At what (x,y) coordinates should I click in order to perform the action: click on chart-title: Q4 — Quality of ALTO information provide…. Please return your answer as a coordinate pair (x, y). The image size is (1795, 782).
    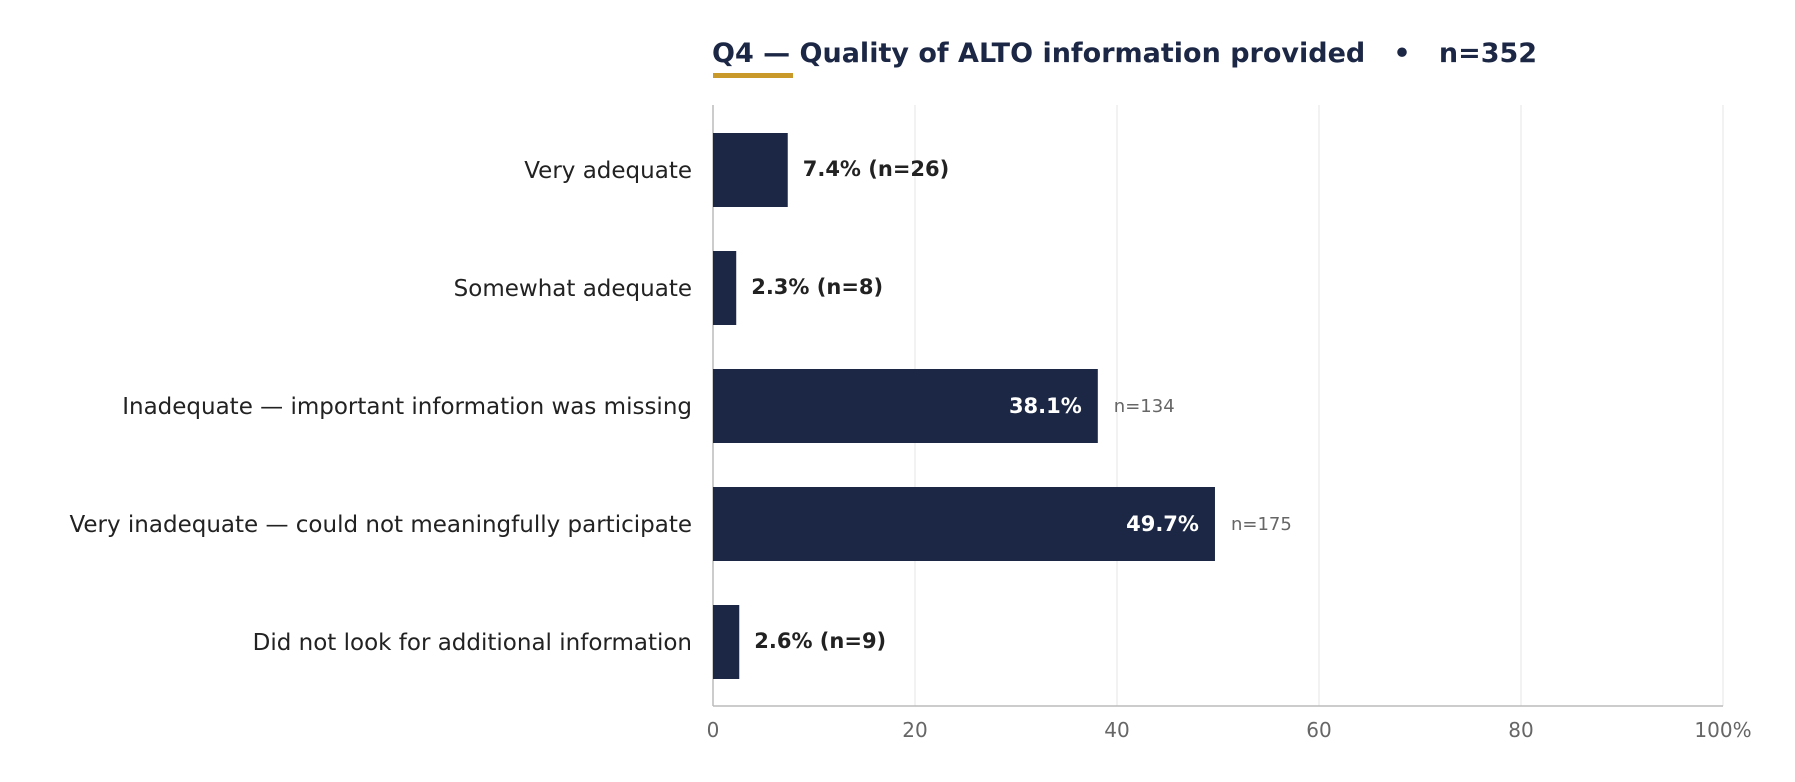
    Looking at the image, I should click on (1125, 53).